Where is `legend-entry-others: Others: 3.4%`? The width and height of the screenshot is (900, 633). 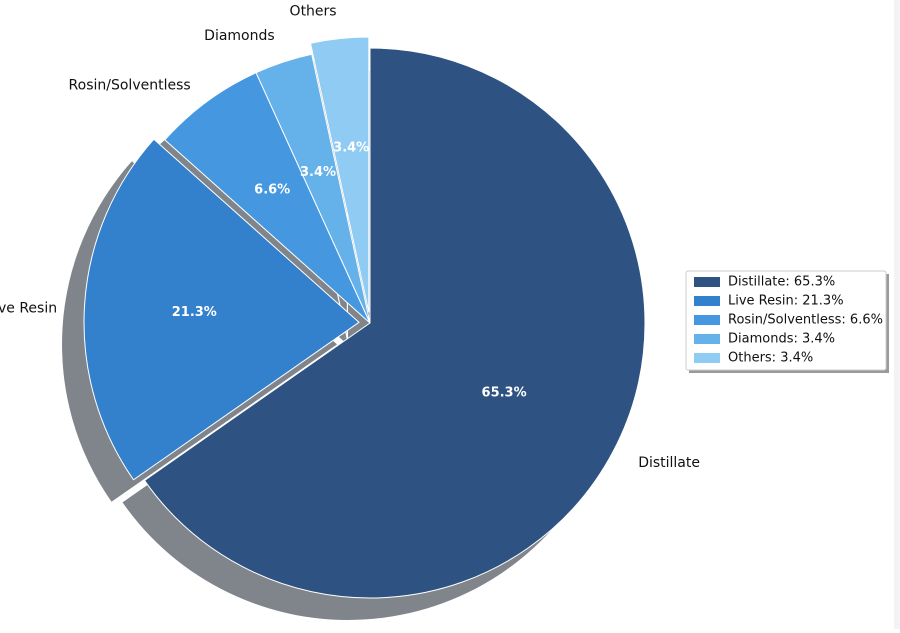 legend-entry-others: Others: 3.4% is located at coordinates (770, 358).